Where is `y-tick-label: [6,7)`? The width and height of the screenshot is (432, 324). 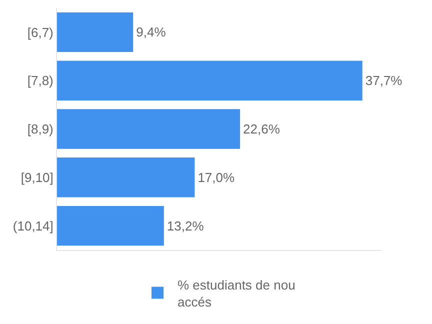
y-tick-label: [6,7) is located at coordinates (40, 32).